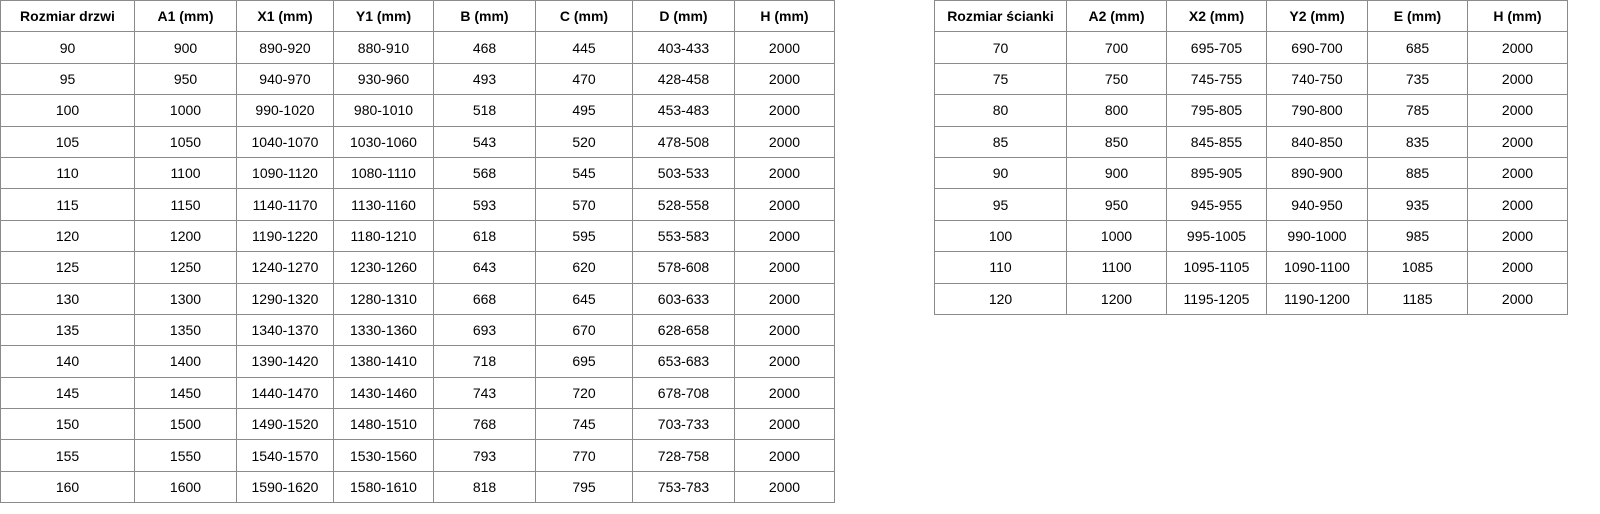 This screenshot has width=1600, height=514. I want to click on table-cell: 785, so click(1417, 110).